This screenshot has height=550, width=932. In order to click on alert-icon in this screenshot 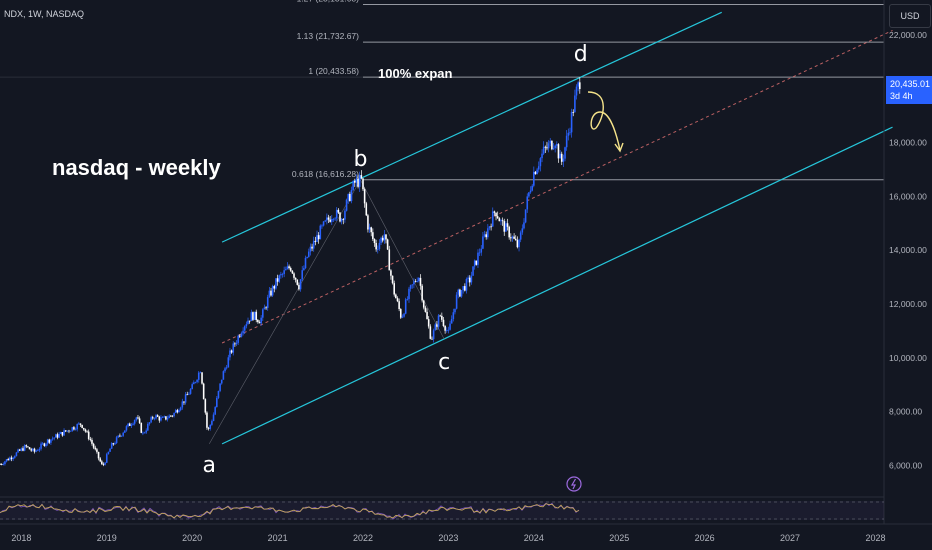, I will do `click(574, 484)`.